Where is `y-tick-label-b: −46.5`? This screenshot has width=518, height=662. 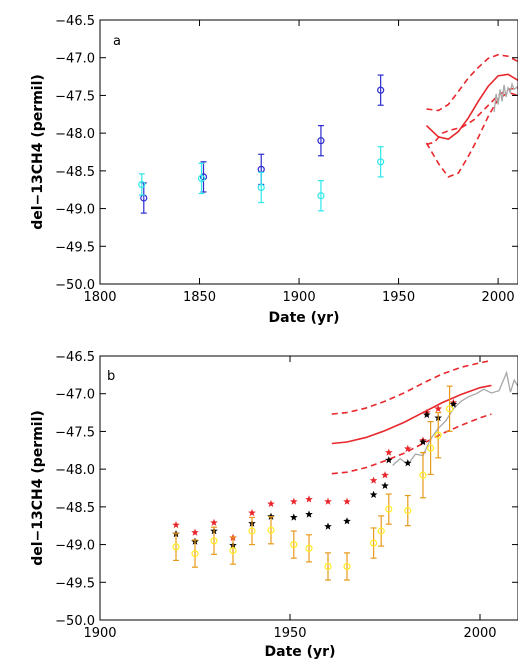
y-tick-label-b: −46.5 is located at coordinates (75, 357).